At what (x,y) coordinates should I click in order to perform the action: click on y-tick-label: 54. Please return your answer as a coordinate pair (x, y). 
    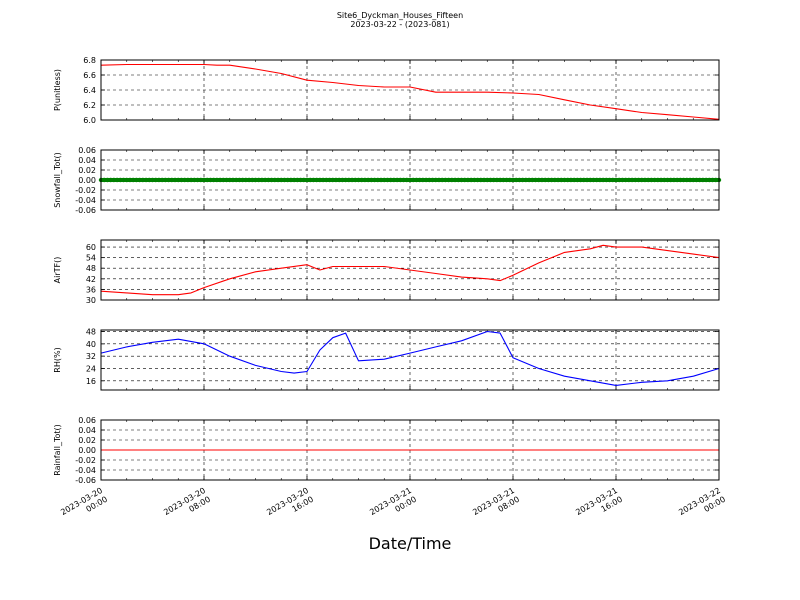
    Looking at the image, I should click on (91, 258).